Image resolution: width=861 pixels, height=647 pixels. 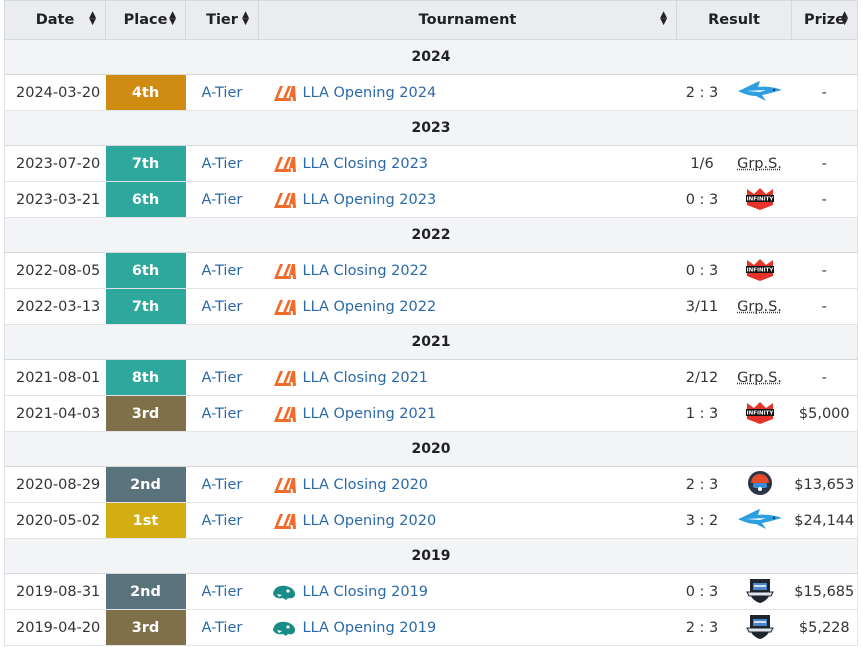 What do you see at coordinates (431, 128) in the screenshot?
I see `year-label: 2023` at bounding box center [431, 128].